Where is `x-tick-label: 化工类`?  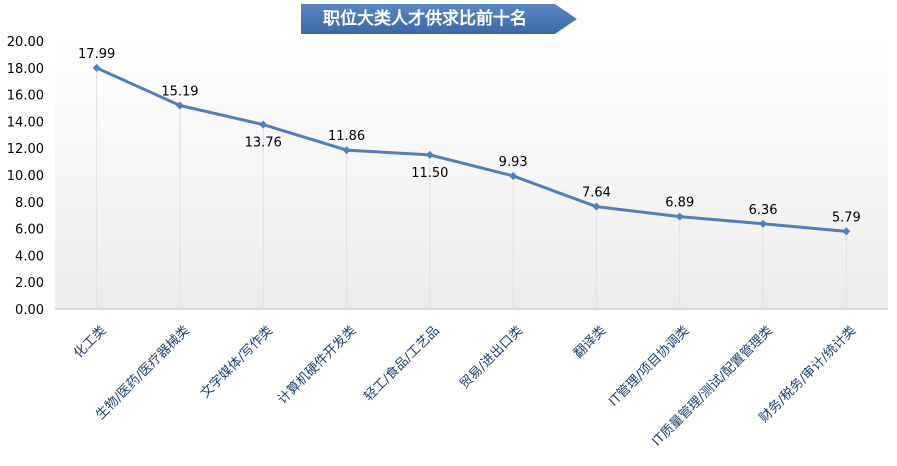 x-tick-label: 化工类 is located at coordinates (90, 342).